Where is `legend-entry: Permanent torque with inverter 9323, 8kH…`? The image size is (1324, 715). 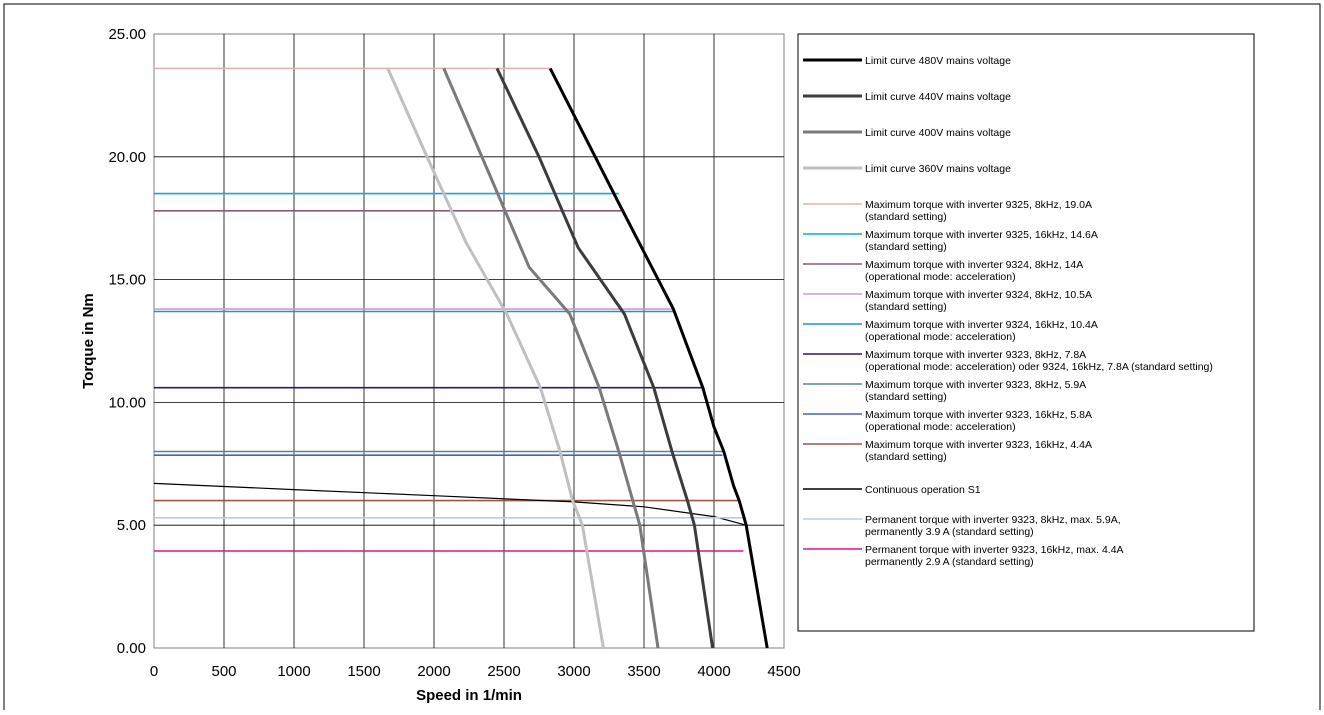
legend-entry: Permanent torque with inverter 9323, 8kH… is located at coordinates (962, 526).